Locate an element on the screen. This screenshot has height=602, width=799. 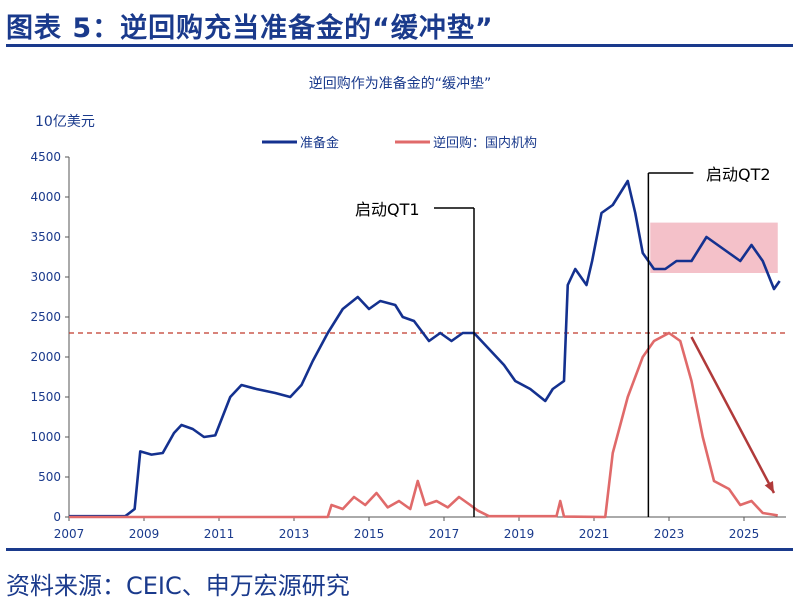
x-tick-label: 2009 is located at coordinates (144, 534).